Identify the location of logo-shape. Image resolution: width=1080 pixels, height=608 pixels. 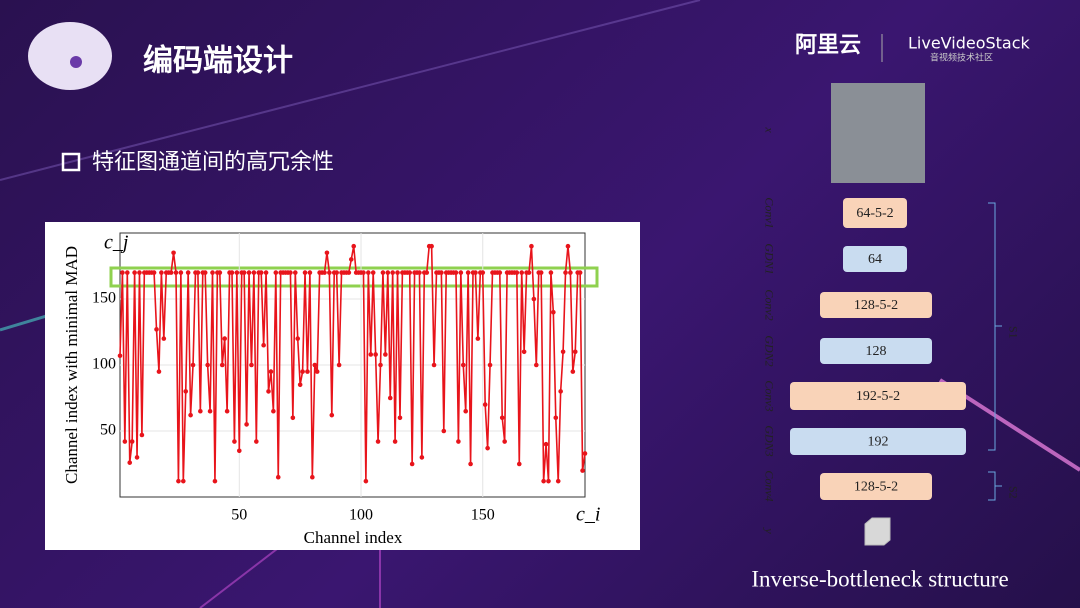
(70, 56).